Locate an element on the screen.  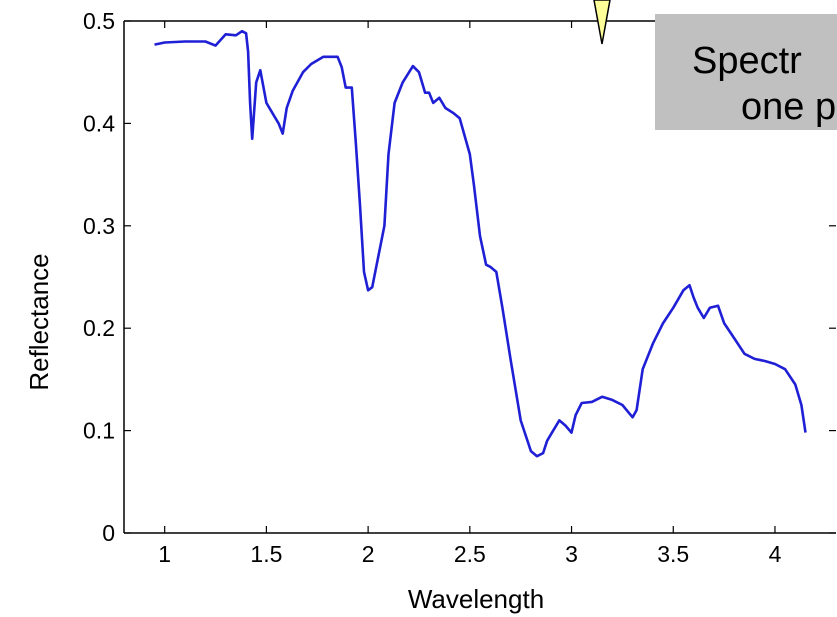
x-tick-label: 4 is located at coordinates (775, 554).